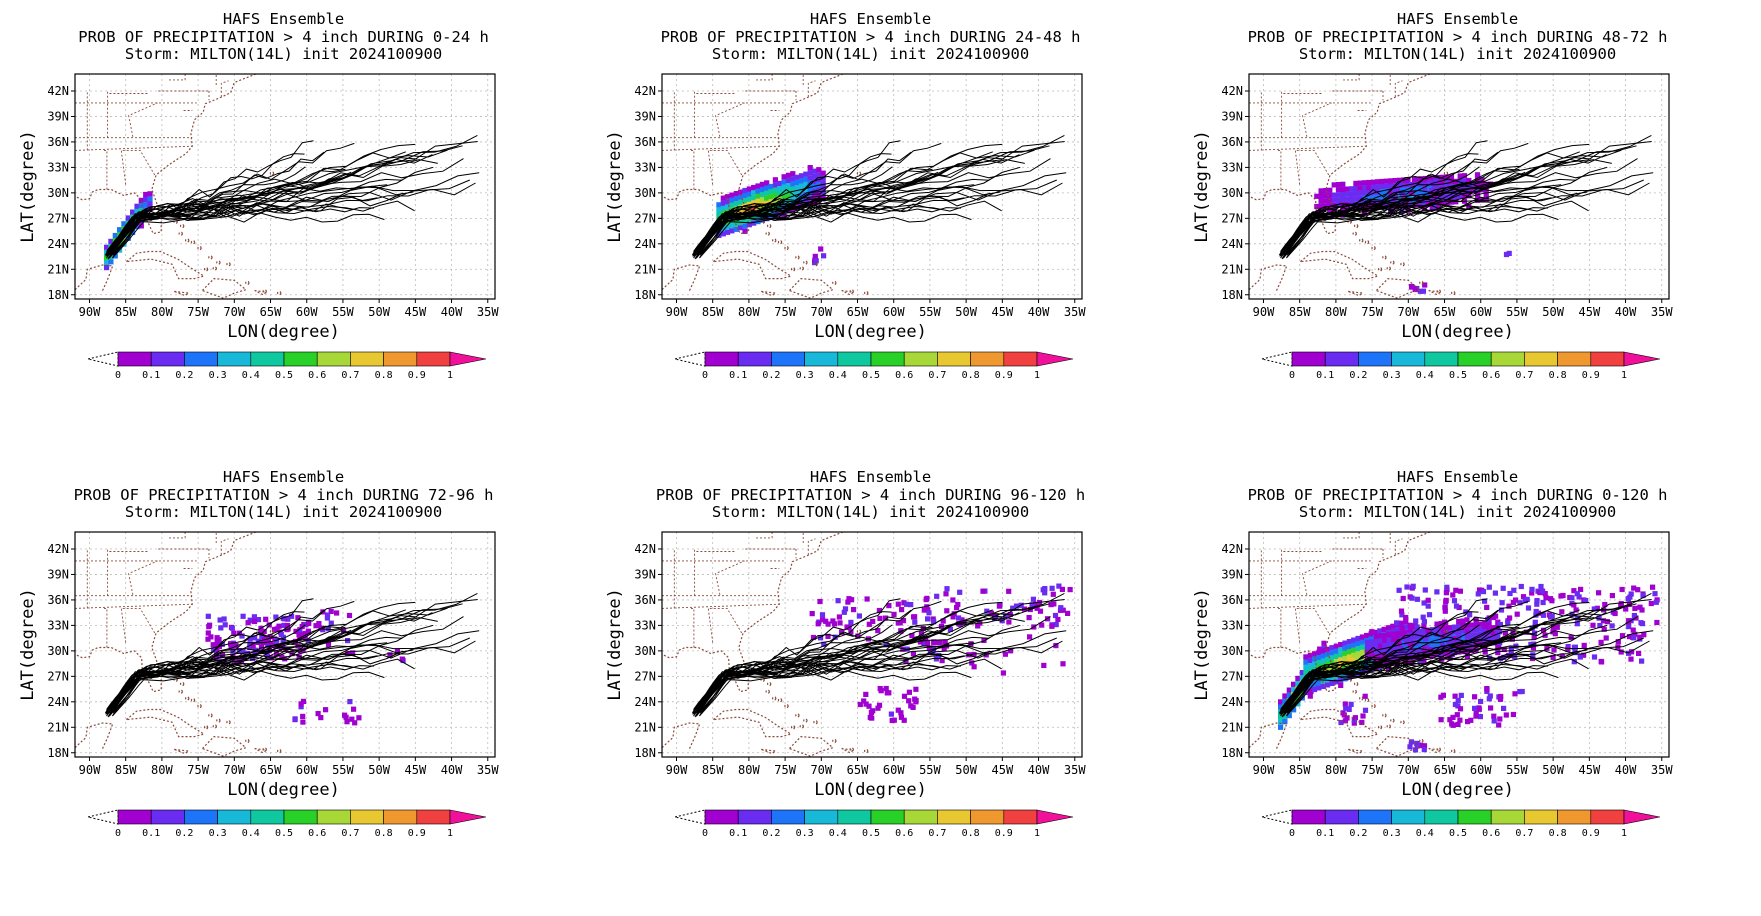 This screenshot has width=1761, height=916. Describe the element at coordinates (271, 770) in the screenshot. I see `lon-tick-label: 65W` at that location.